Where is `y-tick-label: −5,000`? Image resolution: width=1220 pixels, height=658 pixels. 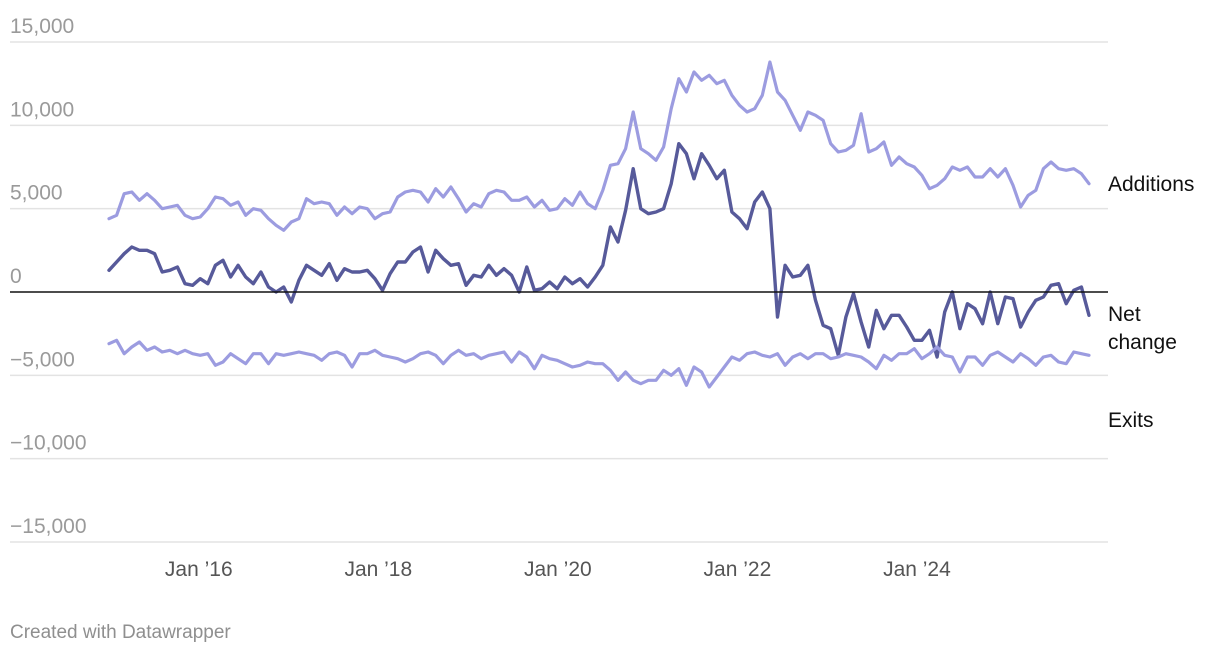 y-tick-label: −5,000 is located at coordinates (42, 359).